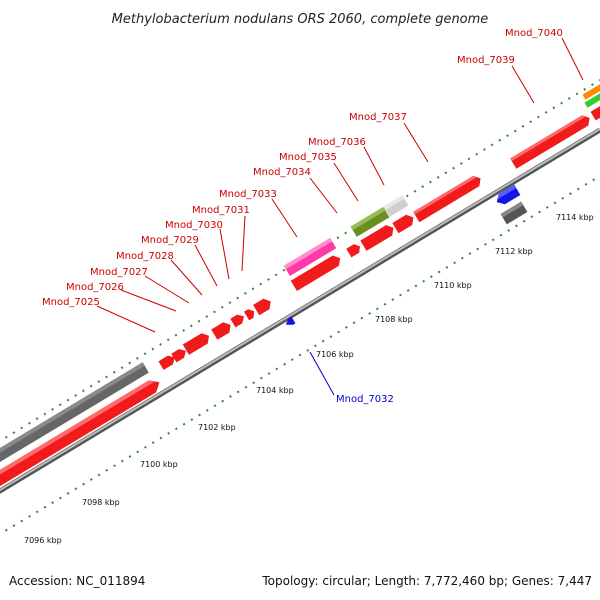 The width and height of the screenshot is (600, 600). What do you see at coordinates (378, 117) in the screenshot?
I see `gene-label: Mnod_7037` at bounding box center [378, 117].